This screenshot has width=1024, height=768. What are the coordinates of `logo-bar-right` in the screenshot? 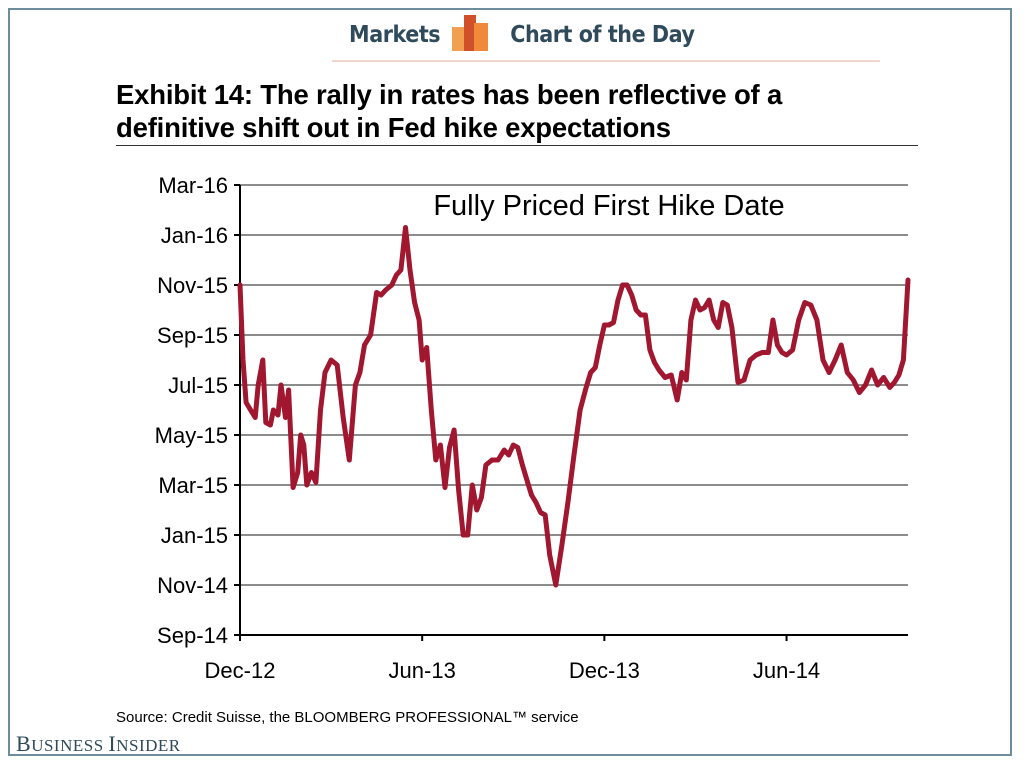 It's located at (481, 37).